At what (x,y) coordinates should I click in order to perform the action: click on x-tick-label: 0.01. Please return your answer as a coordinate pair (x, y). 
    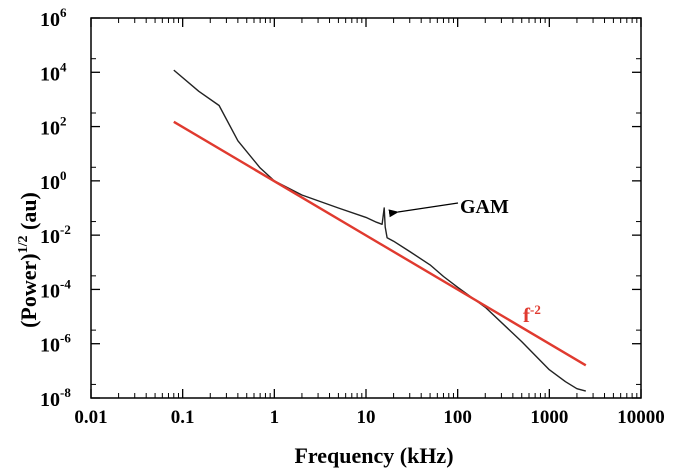
    Looking at the image, I should click on (90, 417).